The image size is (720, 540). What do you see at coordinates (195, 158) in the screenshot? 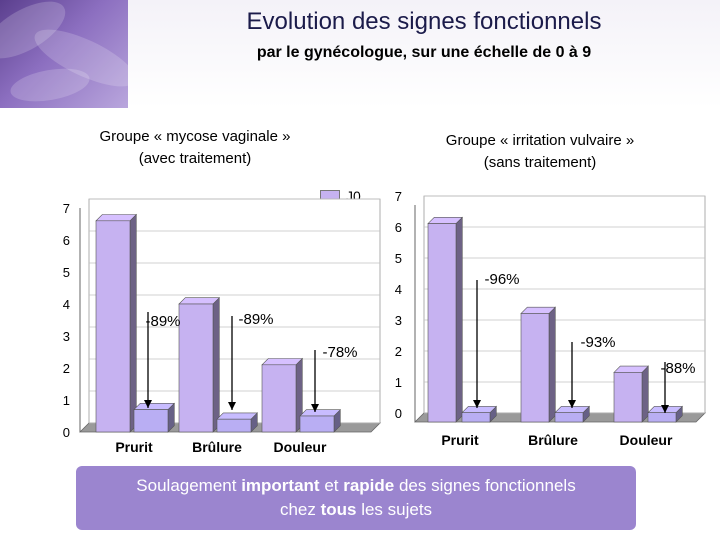
I see `group-left-line2: (avec traitement)` at bounding box center [195, 158].